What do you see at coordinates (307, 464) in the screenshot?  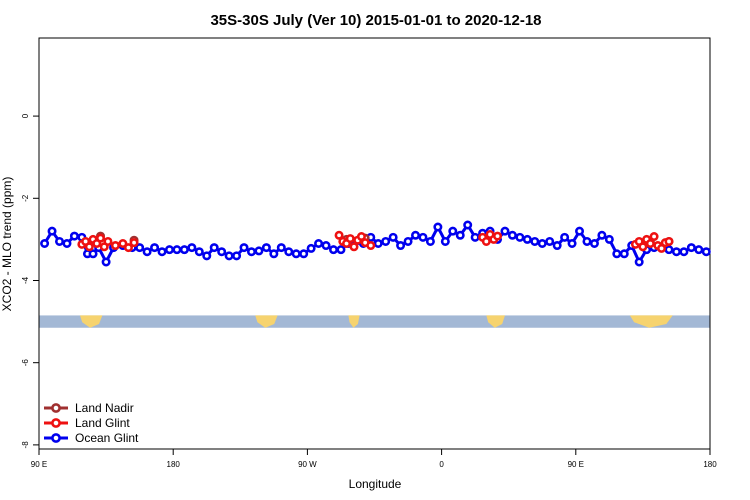 I see `x-tick-label: 90 W` at bounding box center [307, 464].